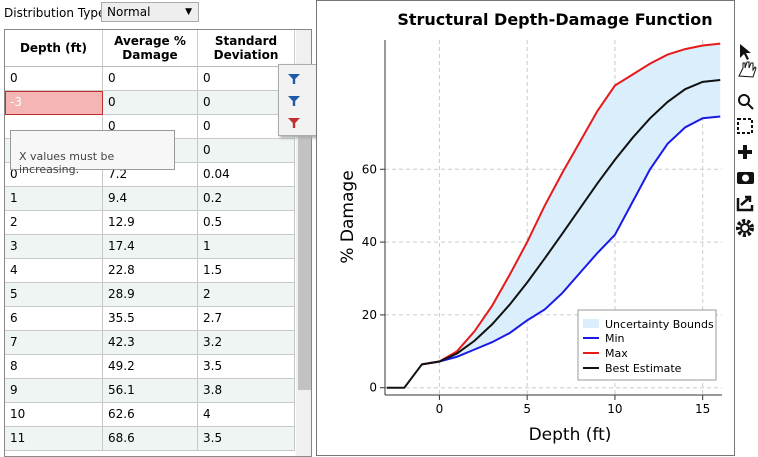 The height and width of the screenshot is (457, 758). What do you see at coordinates (92, 153) in the screenshot?
I see `tooltip: X values must be increasing.` at bounding box center [92, 153].